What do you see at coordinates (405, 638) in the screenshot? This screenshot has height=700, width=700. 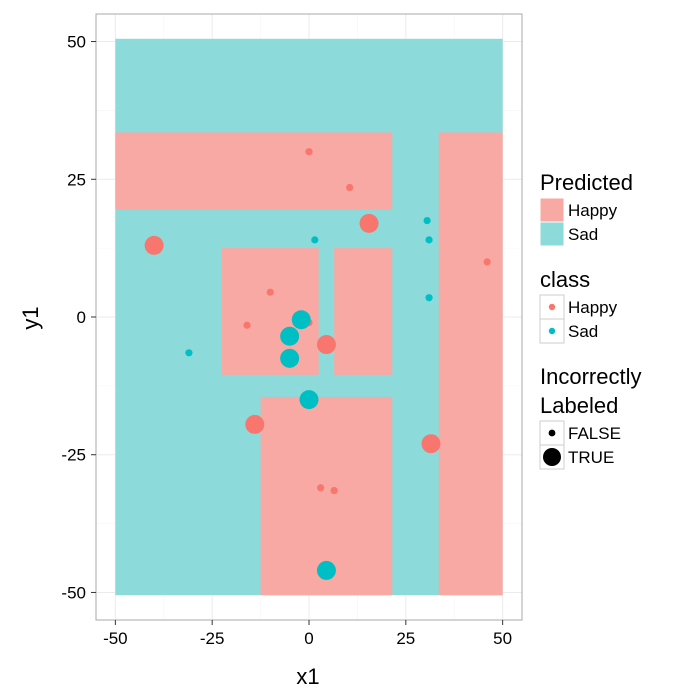 I see `x-tick-label: 25` at bounding box center [405, 638].